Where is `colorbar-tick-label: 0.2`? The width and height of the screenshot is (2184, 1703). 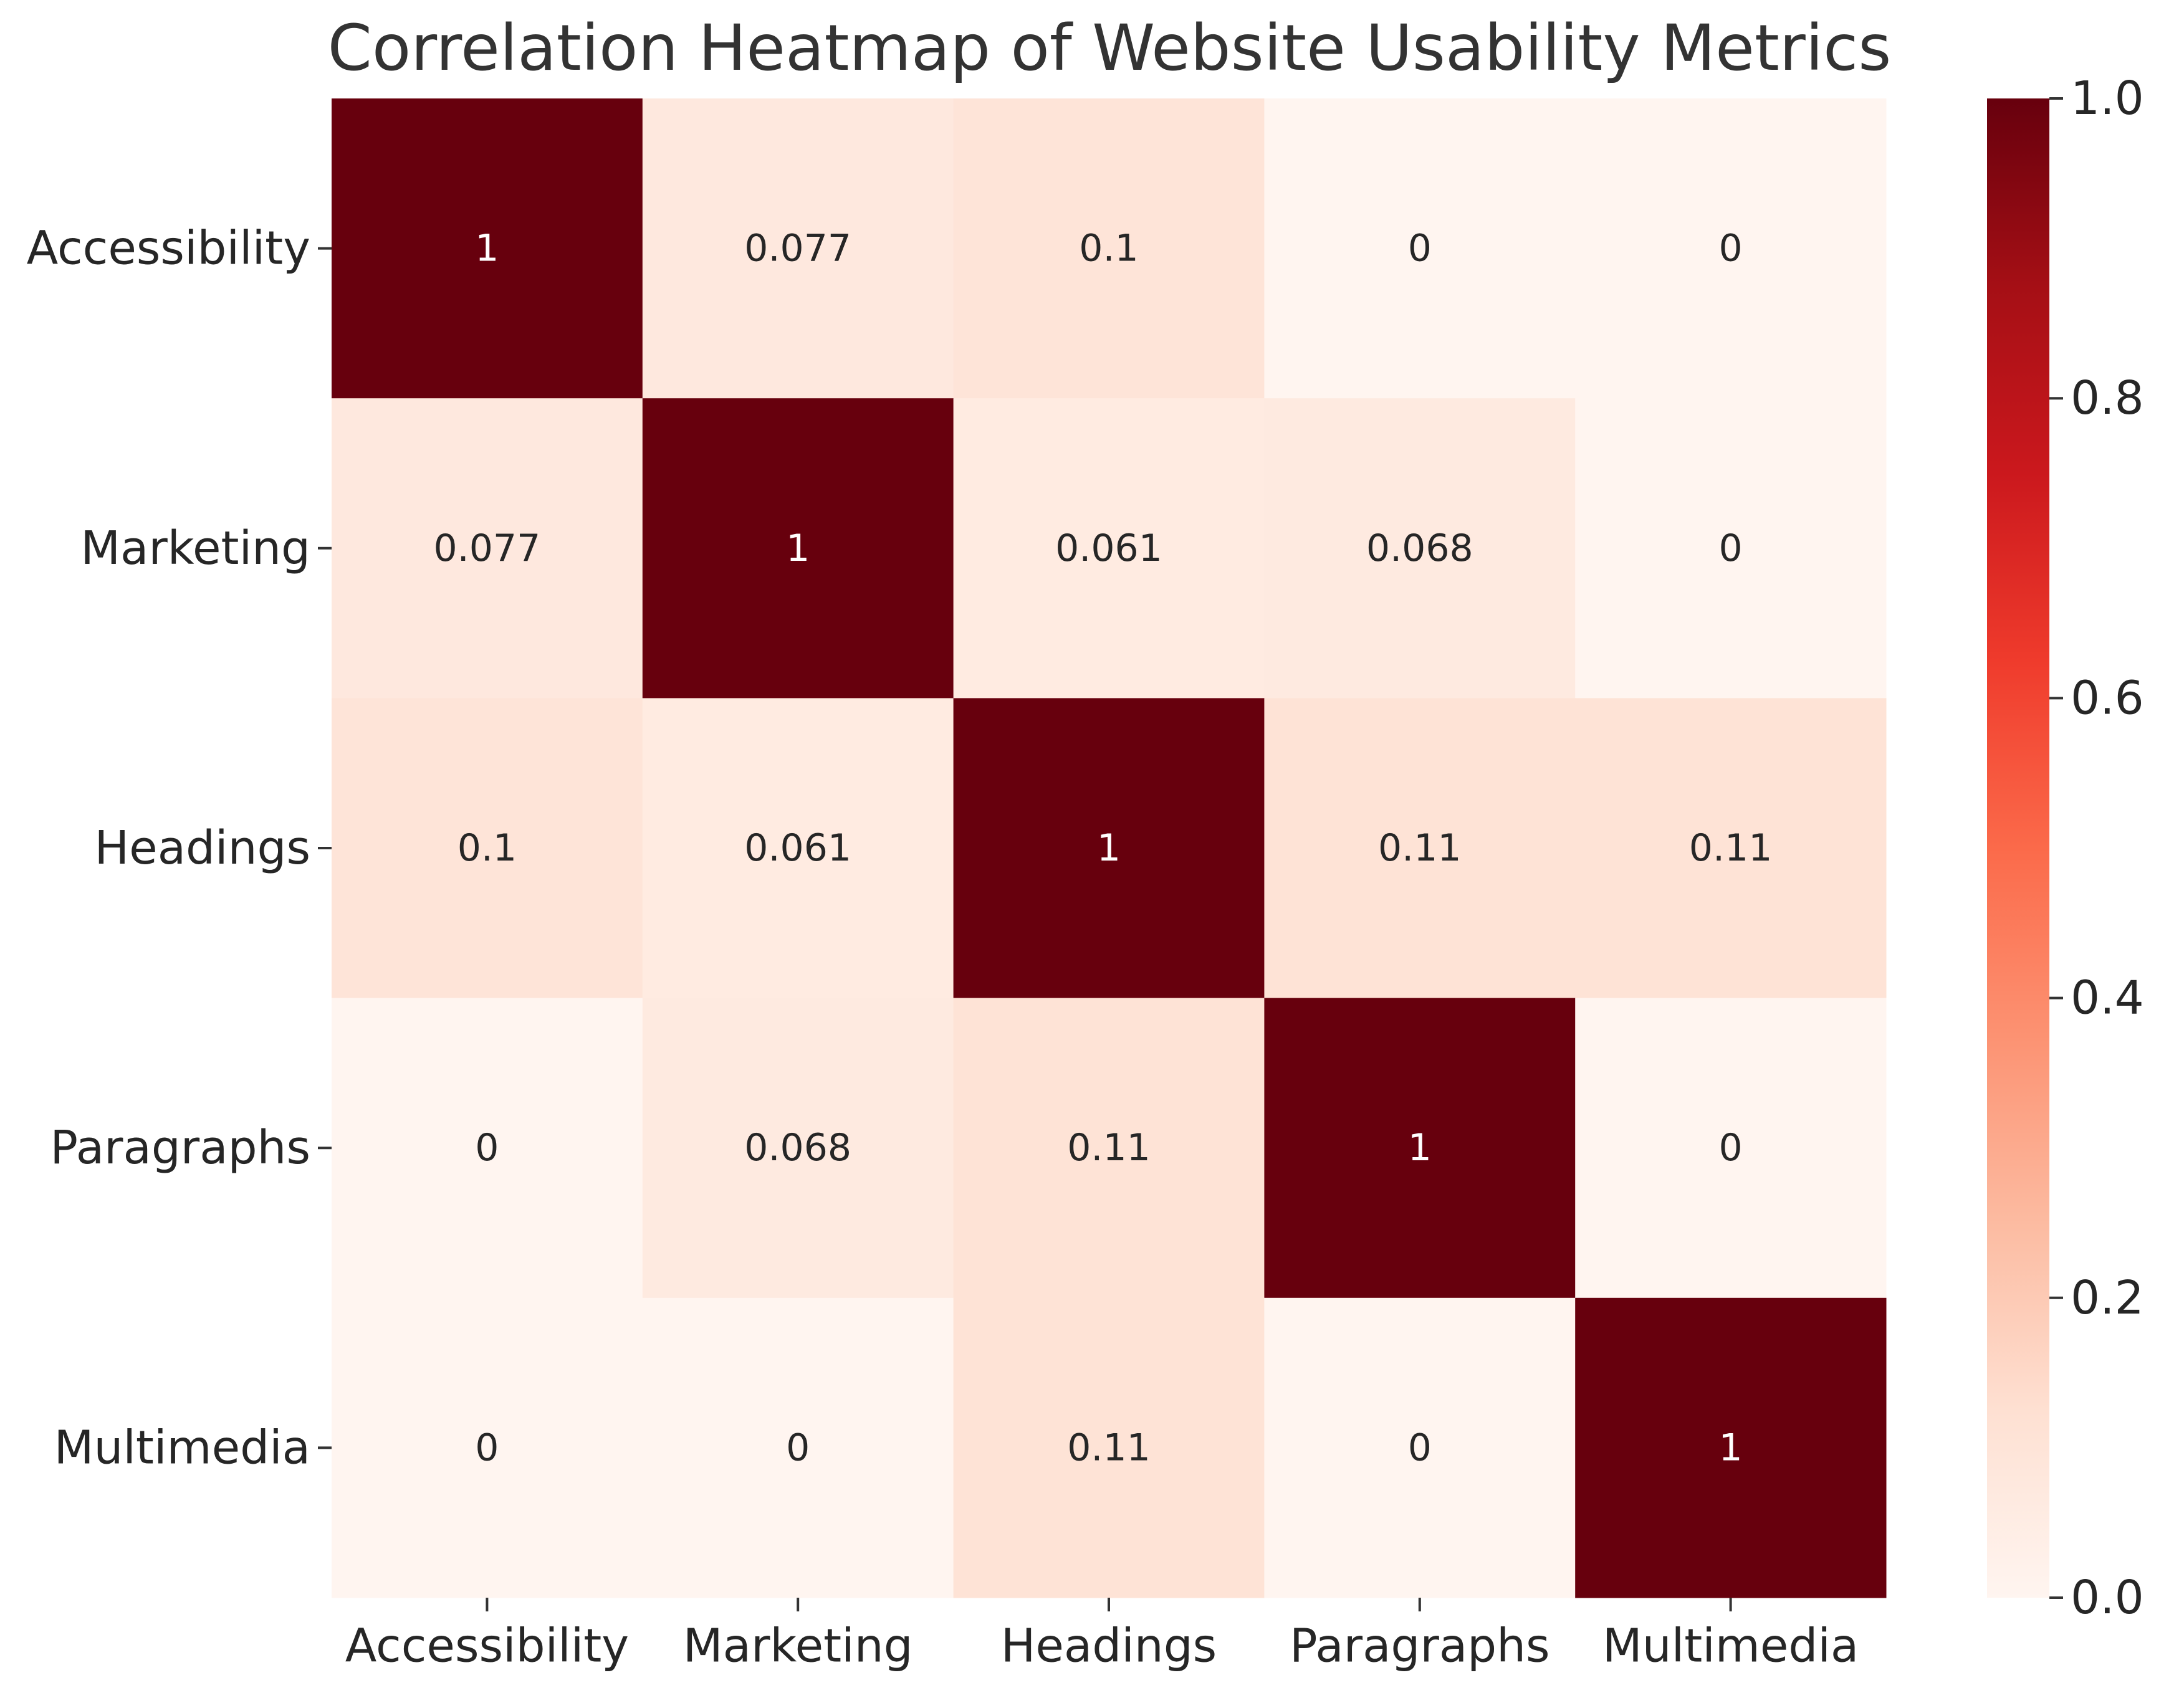 colorbar-tick-label: 0.2 is located at coordinates (2108, 1298).